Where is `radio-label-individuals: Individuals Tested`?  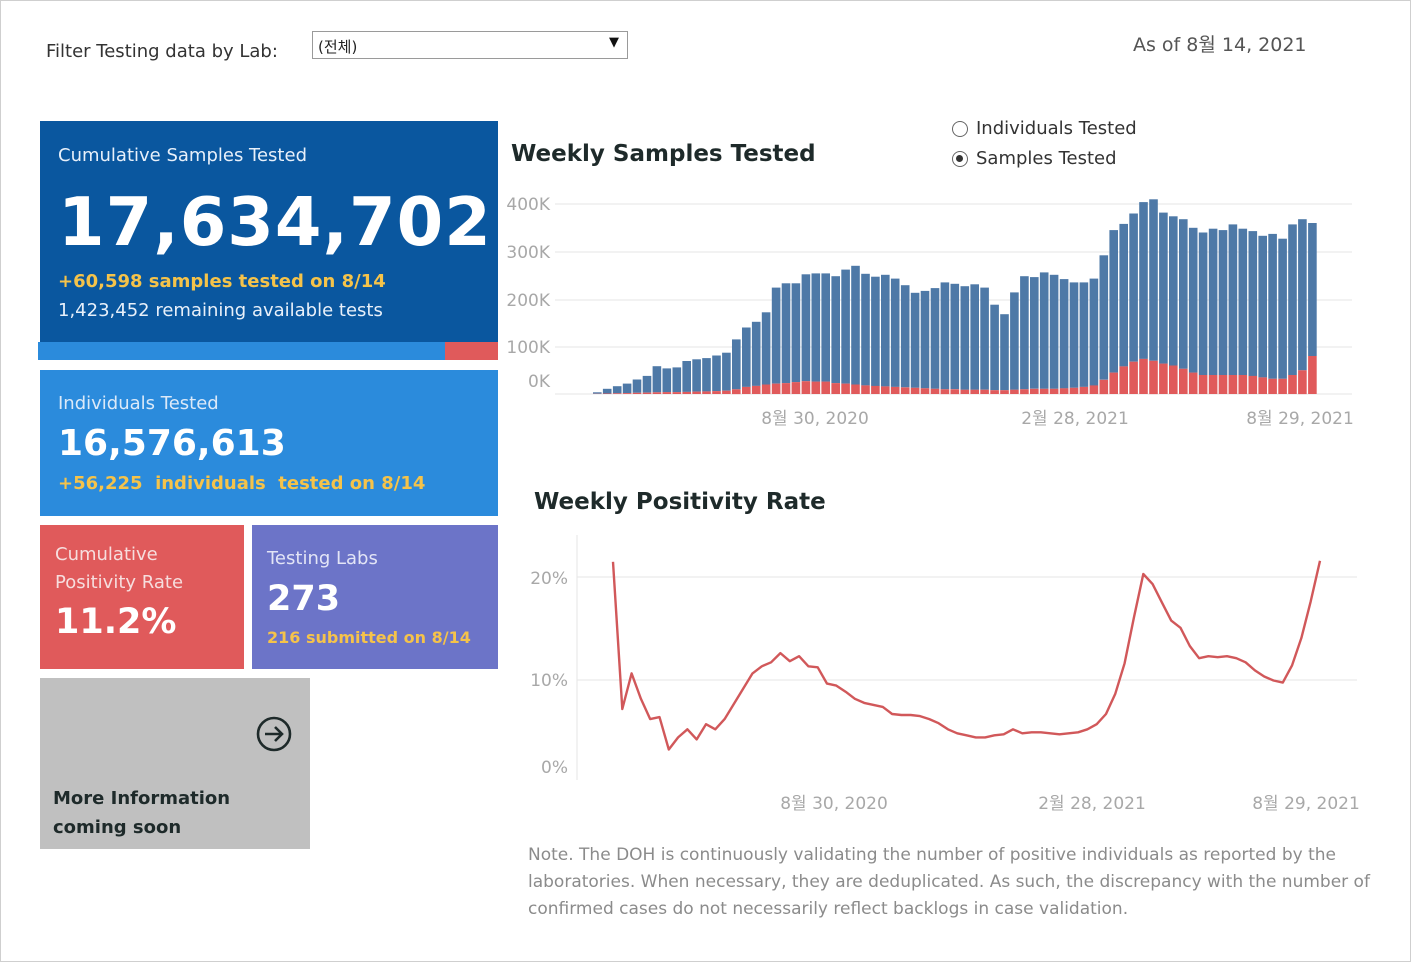
radio-label-individuals: Individuals Tested is located at coordinates (1056, 128).